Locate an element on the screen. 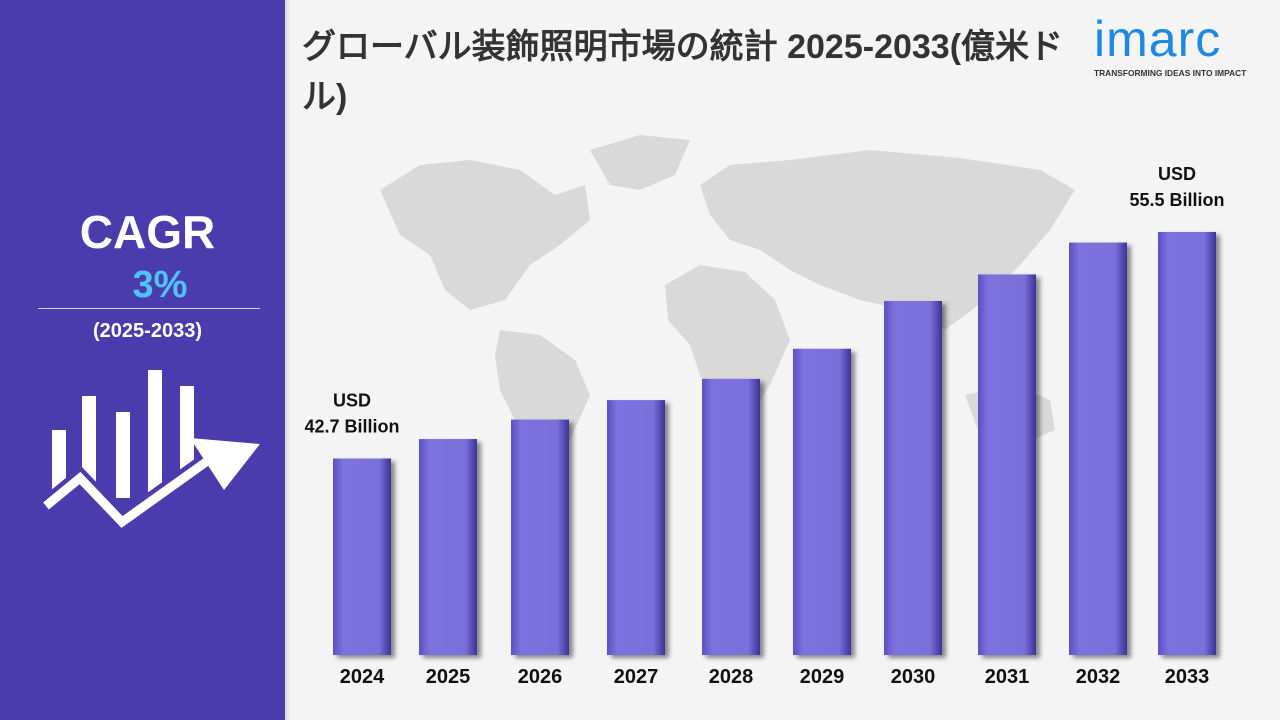  x-tick-2029: 2029 is located at coordinates (822, 677).